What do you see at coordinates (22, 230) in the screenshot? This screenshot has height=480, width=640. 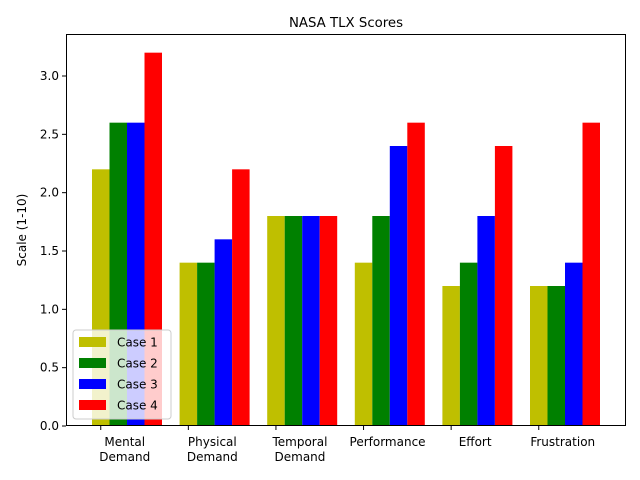 I see `y-axis-label: Scale (1-10)` at bounding box center [22, 230].